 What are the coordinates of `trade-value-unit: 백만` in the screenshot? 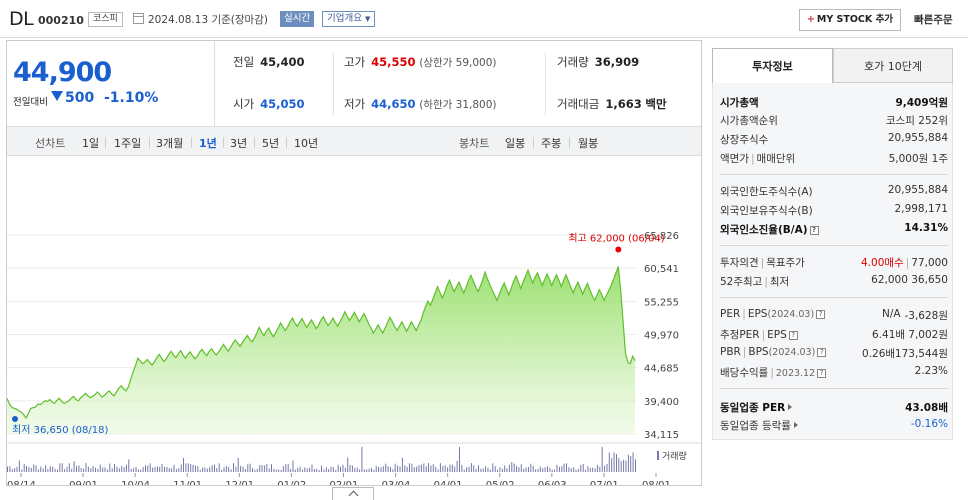 It's located at (656, 104).